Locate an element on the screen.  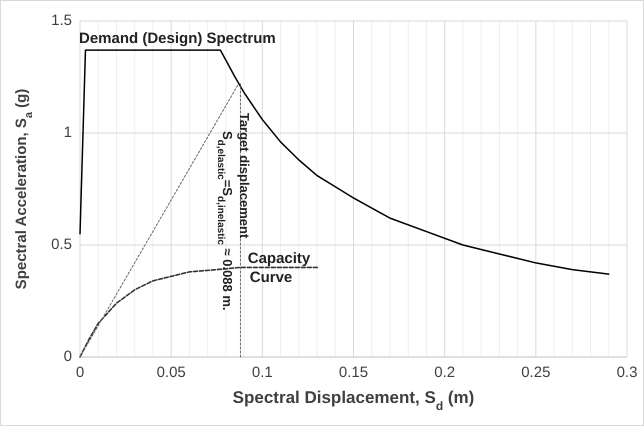
y-tick-label: 1.5 is located at coordinates (61, 20).